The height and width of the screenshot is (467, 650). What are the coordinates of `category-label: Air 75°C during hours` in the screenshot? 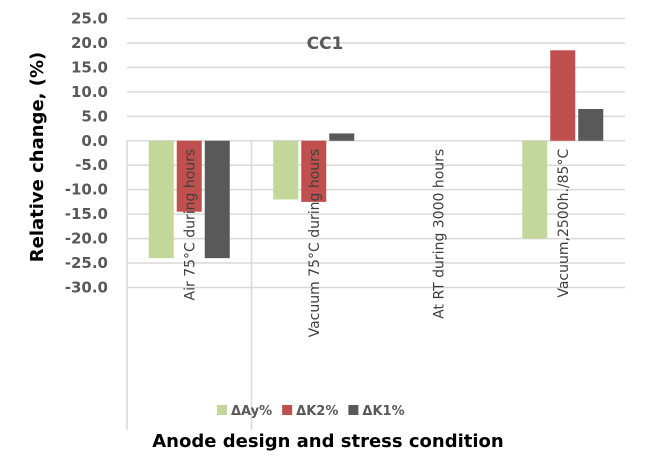 It's located at (190, 225).